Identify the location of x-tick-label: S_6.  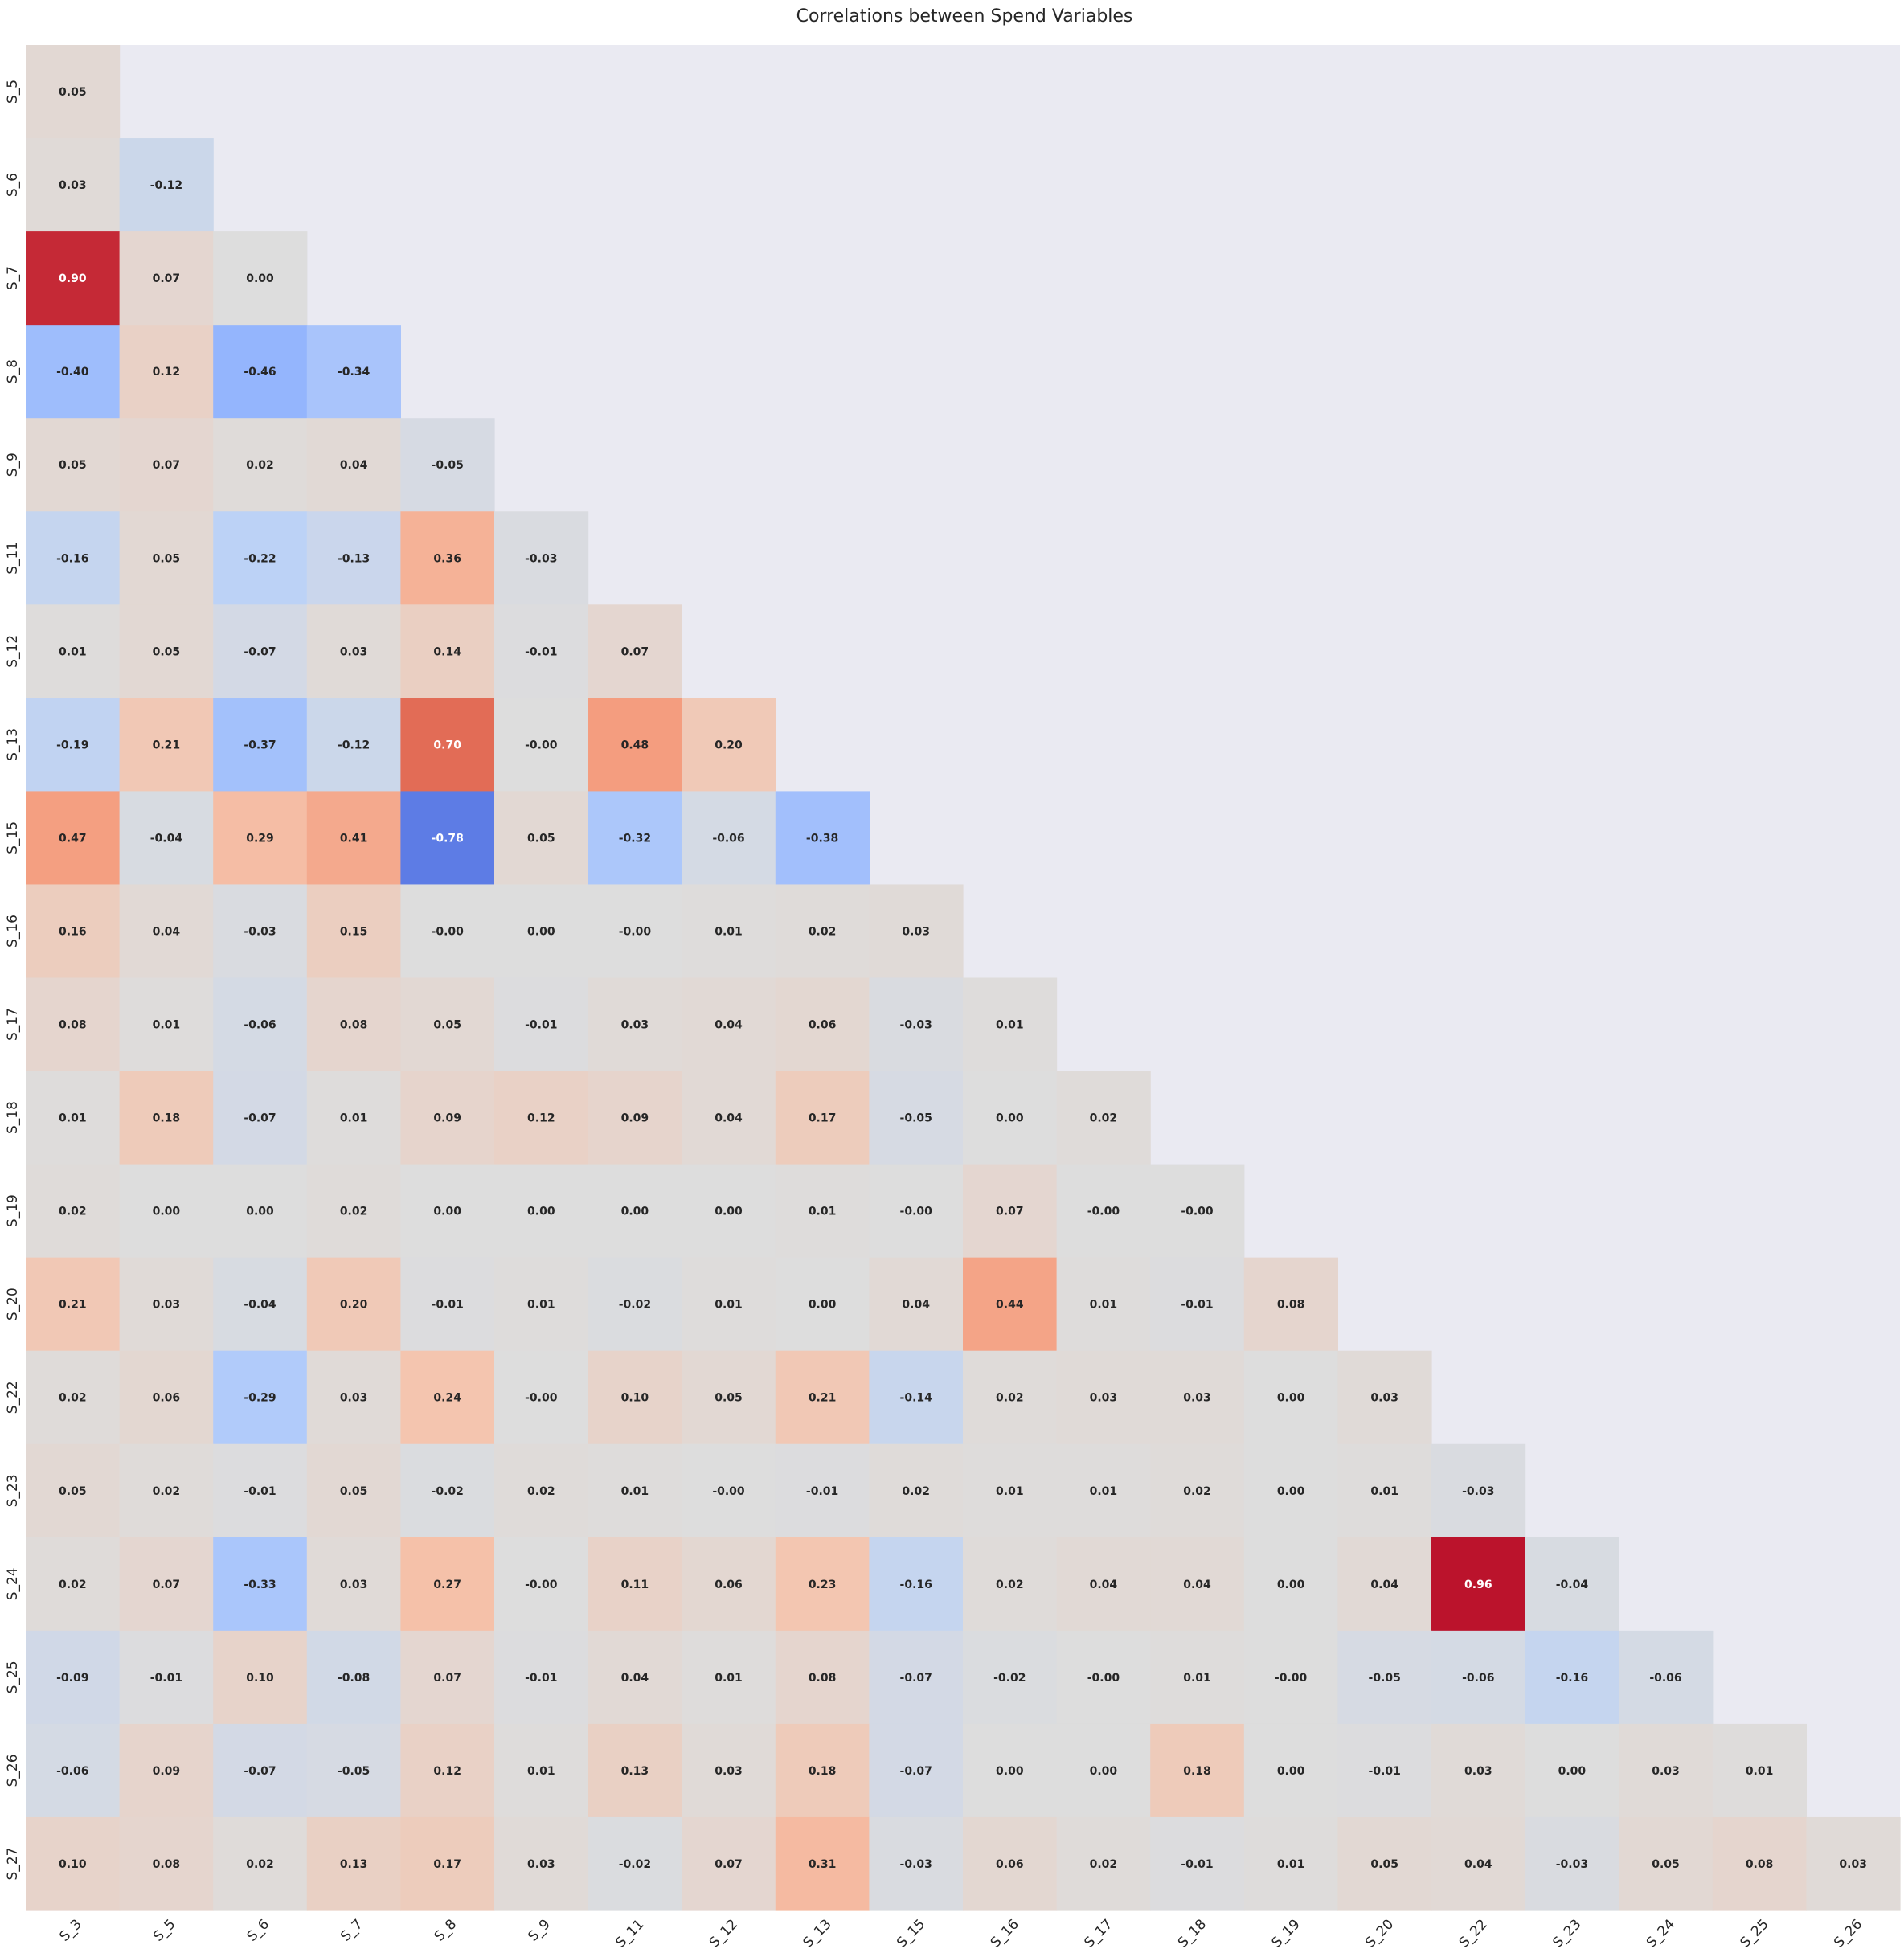
(258, 1930).